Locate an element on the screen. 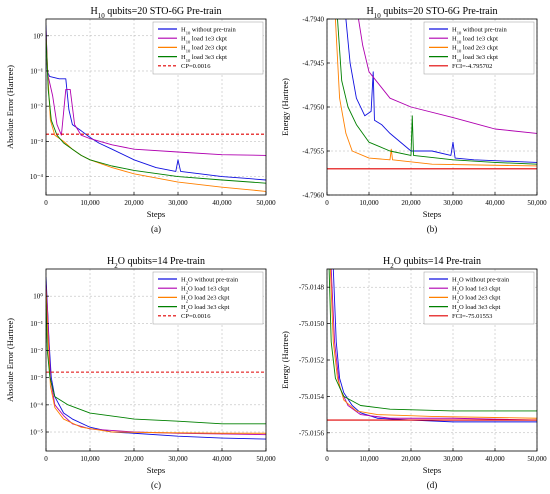 The height and width of the screenshot is (494, 550). y-tick-label: -75.0156 is located at coordinates (312, 433).